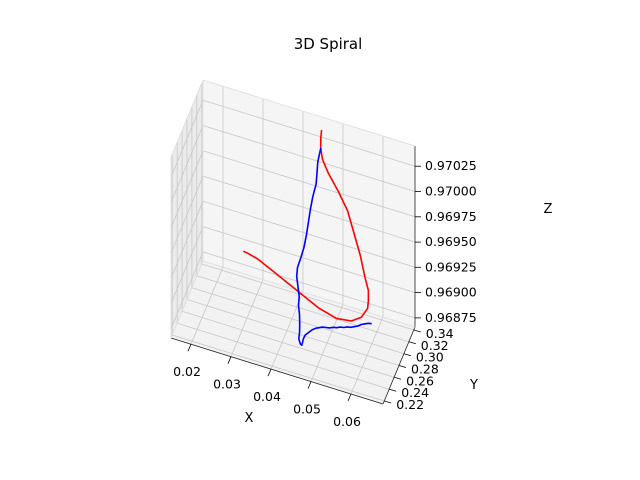  Describe the element at coordinates (451, 191) in the screenshot. I see `z-tick-label: 0.97000` at that location.